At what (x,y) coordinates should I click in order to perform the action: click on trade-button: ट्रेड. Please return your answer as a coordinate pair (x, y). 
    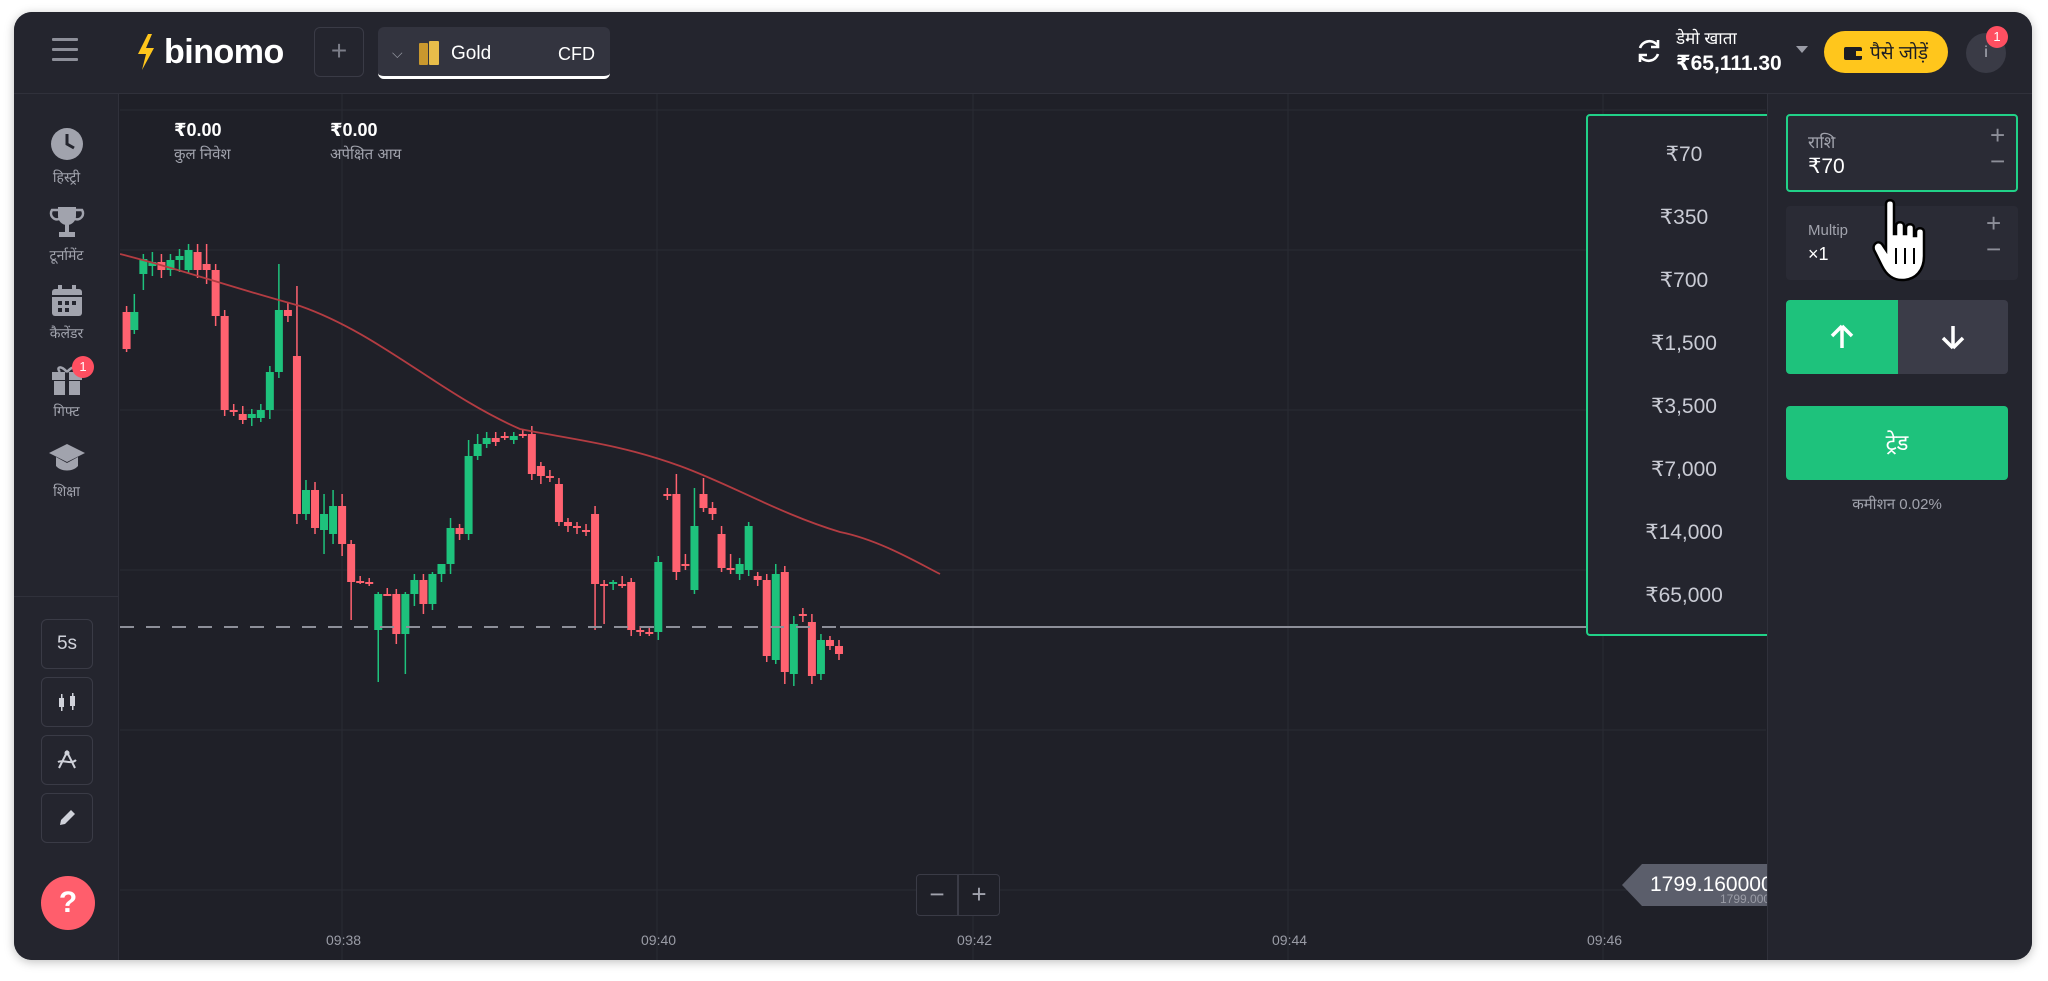
    Looking at the image, I should click on (1897, 443).